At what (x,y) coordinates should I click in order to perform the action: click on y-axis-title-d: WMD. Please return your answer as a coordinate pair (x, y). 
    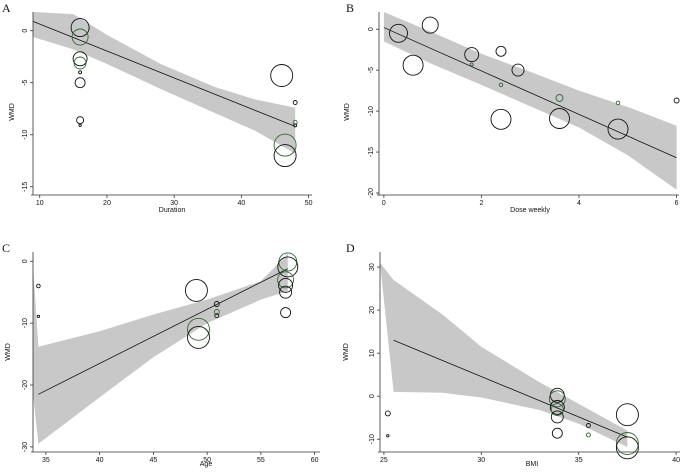
    Looking at the image, I should click on (346, 352).